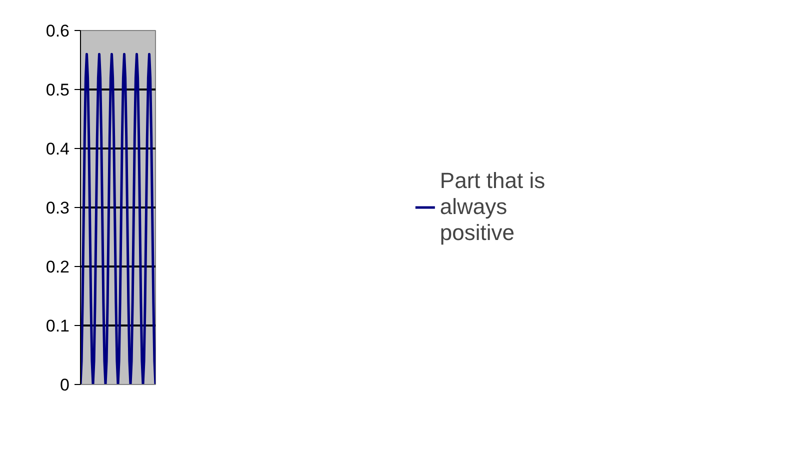 Image resolution: width=809 pixels, height=458 pixels. I want to click on y-tick-label: 0.4, so click(58, 149).